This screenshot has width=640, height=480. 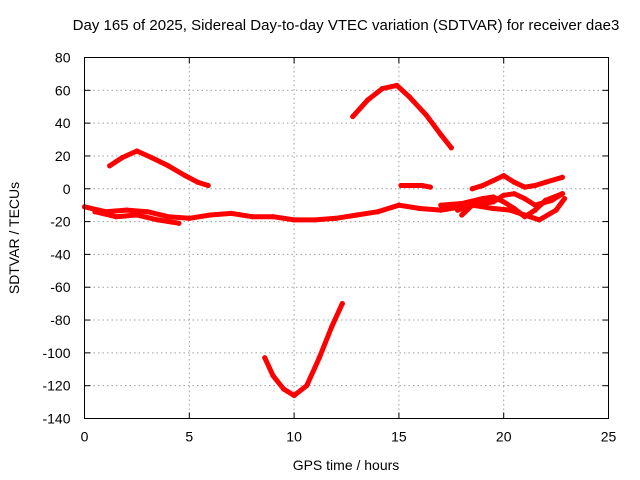 I want to click on y-tick-label: -120, so click(x=56, y=386).